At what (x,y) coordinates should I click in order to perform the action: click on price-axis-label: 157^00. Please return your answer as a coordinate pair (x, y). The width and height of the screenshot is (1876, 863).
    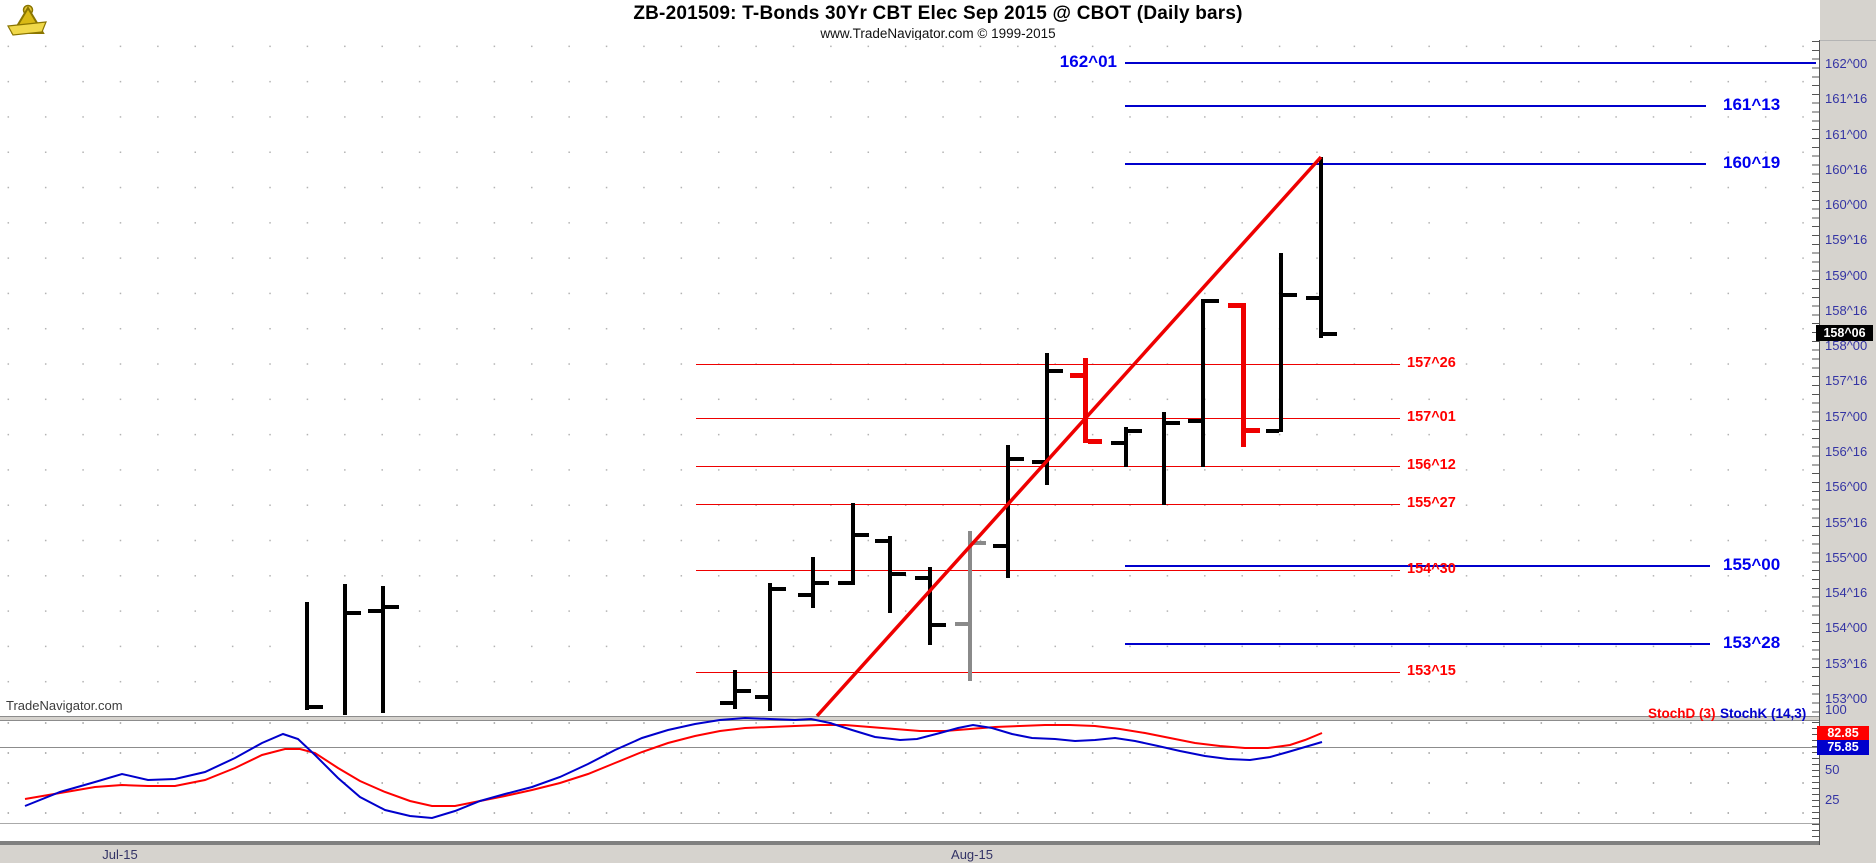
    Looking at the image, I should click on (1846, 416).